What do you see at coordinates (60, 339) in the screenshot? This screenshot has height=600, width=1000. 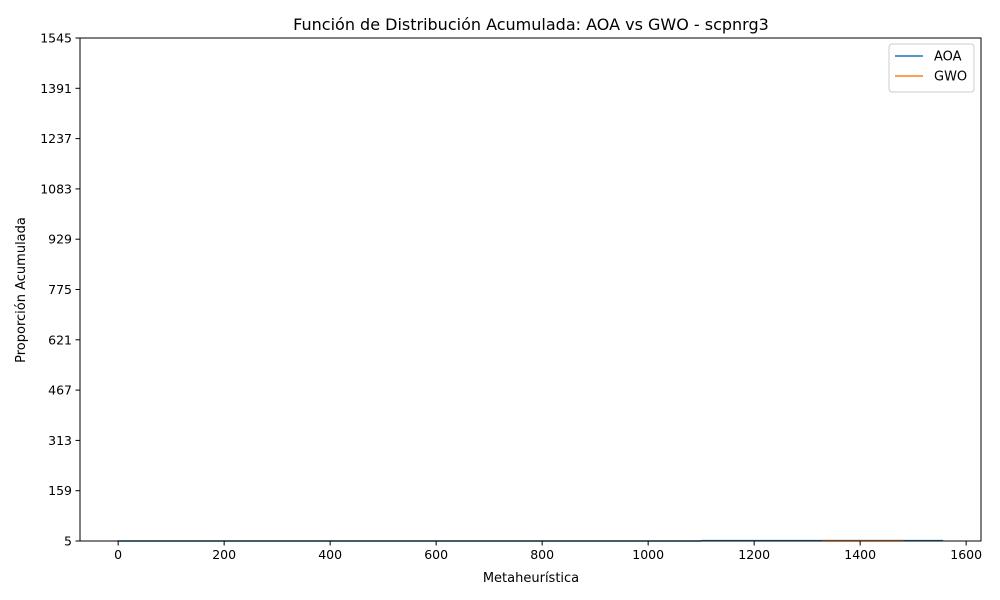 I see `y-tick-label: 621` at bounding box center [60, 339].